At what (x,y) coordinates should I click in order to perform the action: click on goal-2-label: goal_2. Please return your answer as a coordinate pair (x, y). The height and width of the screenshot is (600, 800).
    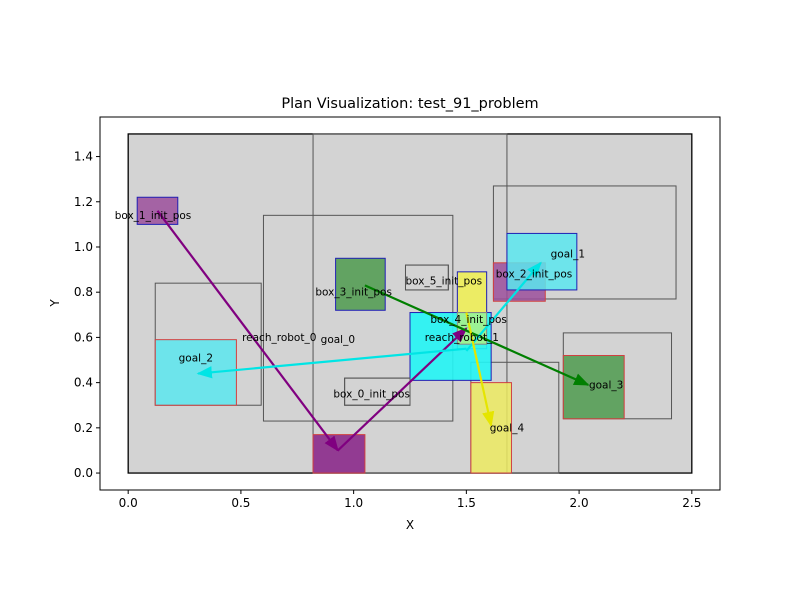
    Looking at the image, I should click on (196, 358).